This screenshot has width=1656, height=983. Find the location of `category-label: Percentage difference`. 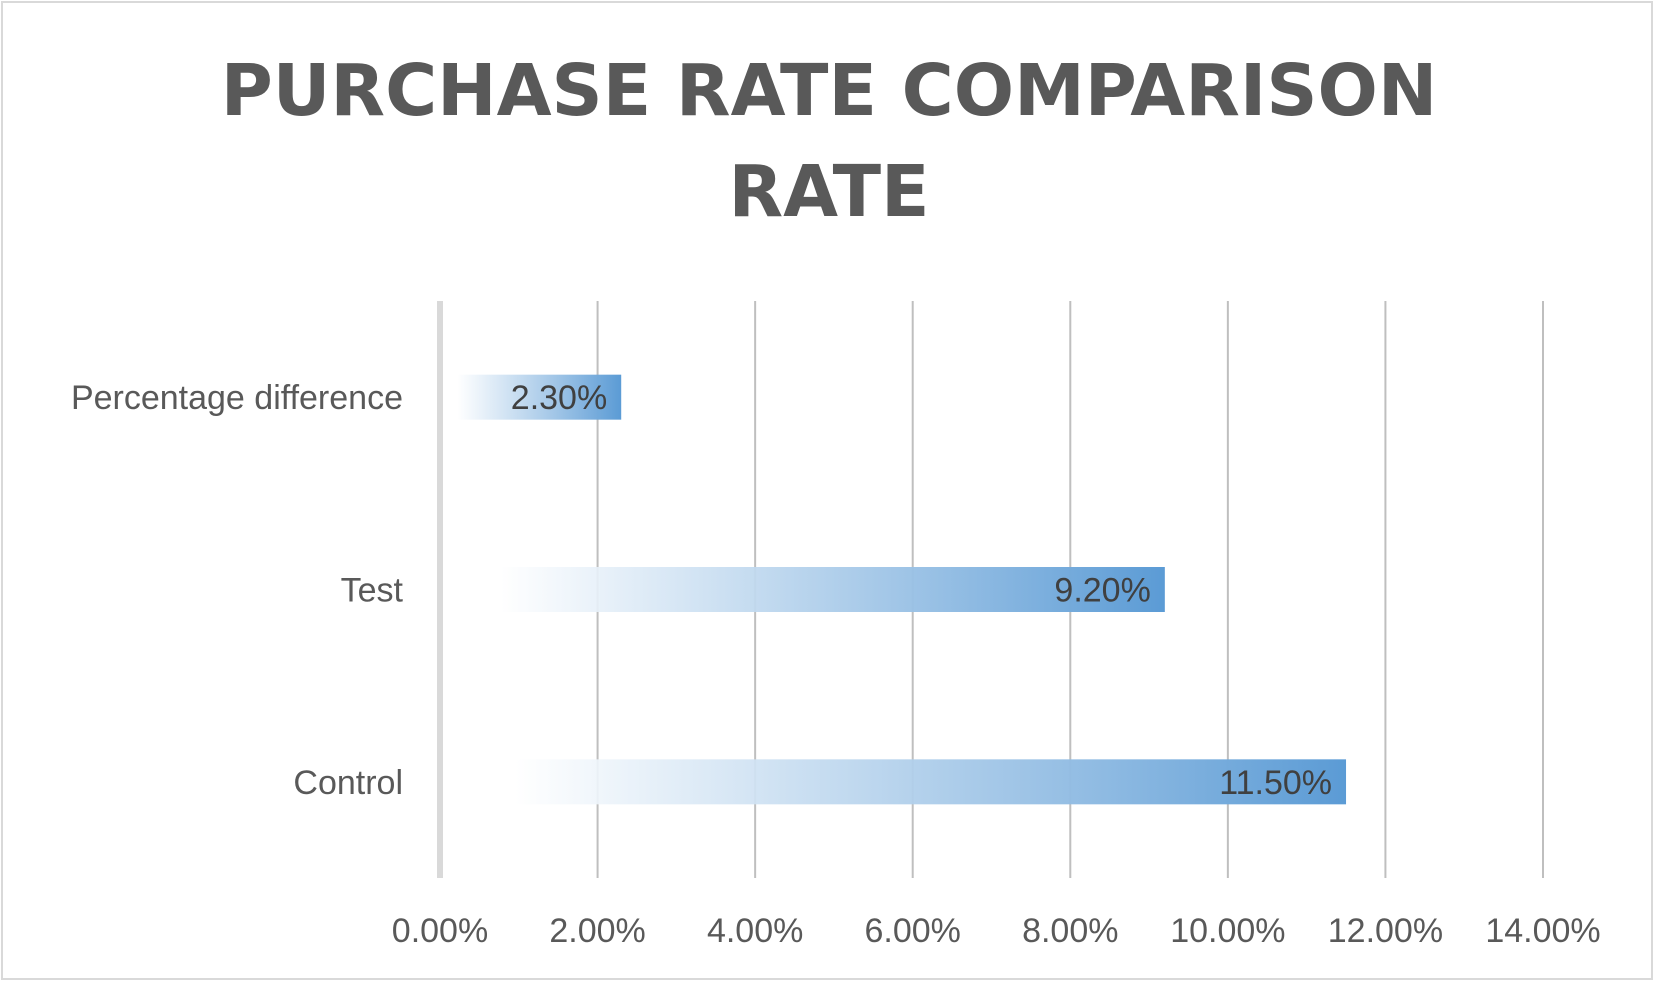

category-label: Percentage difference is located at coordinates (237, 398).